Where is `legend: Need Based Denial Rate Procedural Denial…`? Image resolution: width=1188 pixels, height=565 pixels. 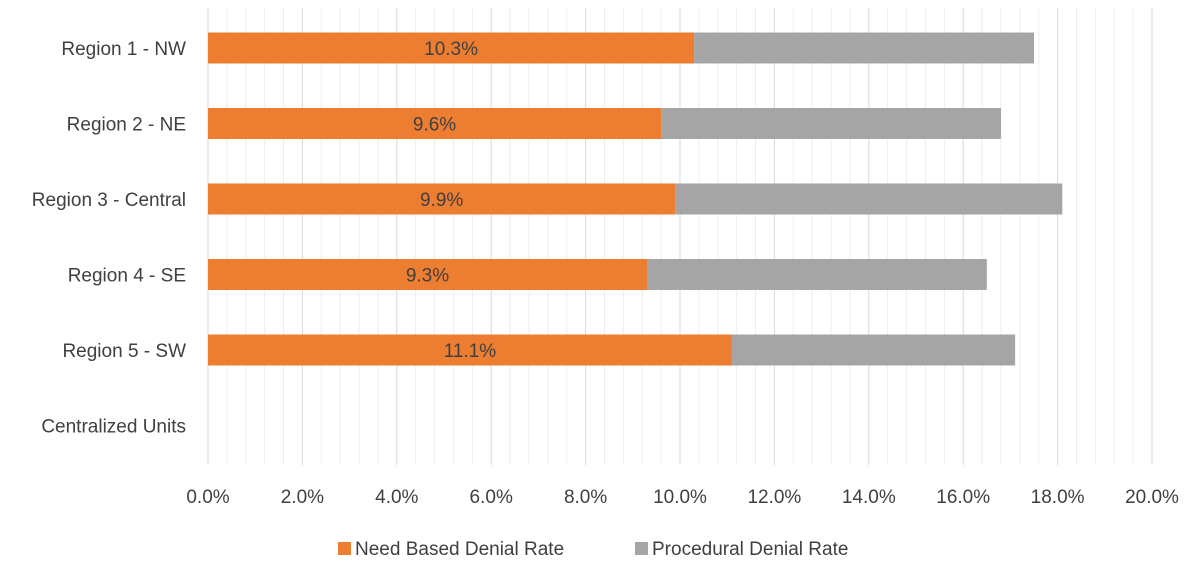
legend: Need Based Denial Rate Procedural Denial… is located at coordinates (593, 549).